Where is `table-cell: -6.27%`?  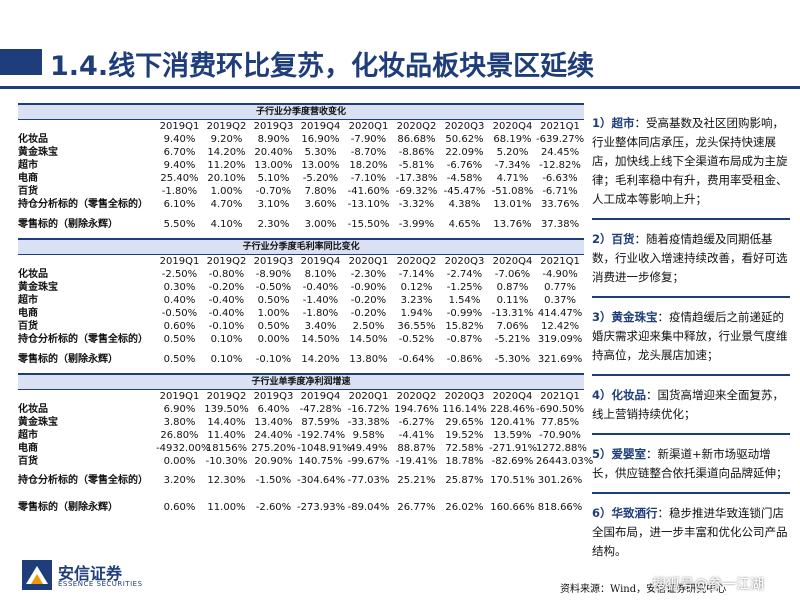
table-cell: -6.27% is located at coordinates (416, 422).